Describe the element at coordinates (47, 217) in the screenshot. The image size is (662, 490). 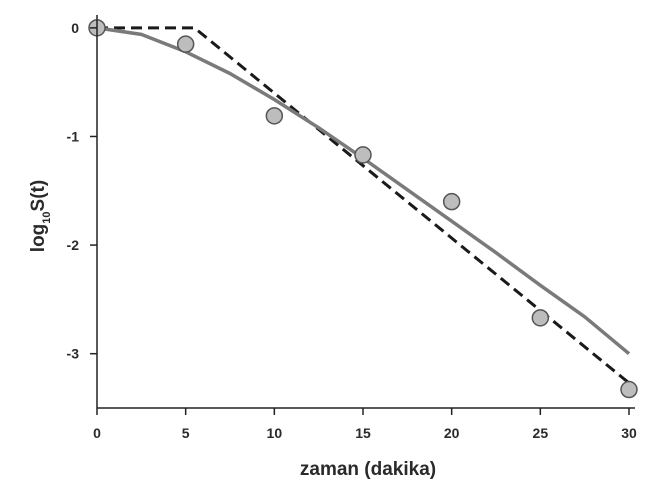
I see `y-axis-title-subscript: 10` at that location.